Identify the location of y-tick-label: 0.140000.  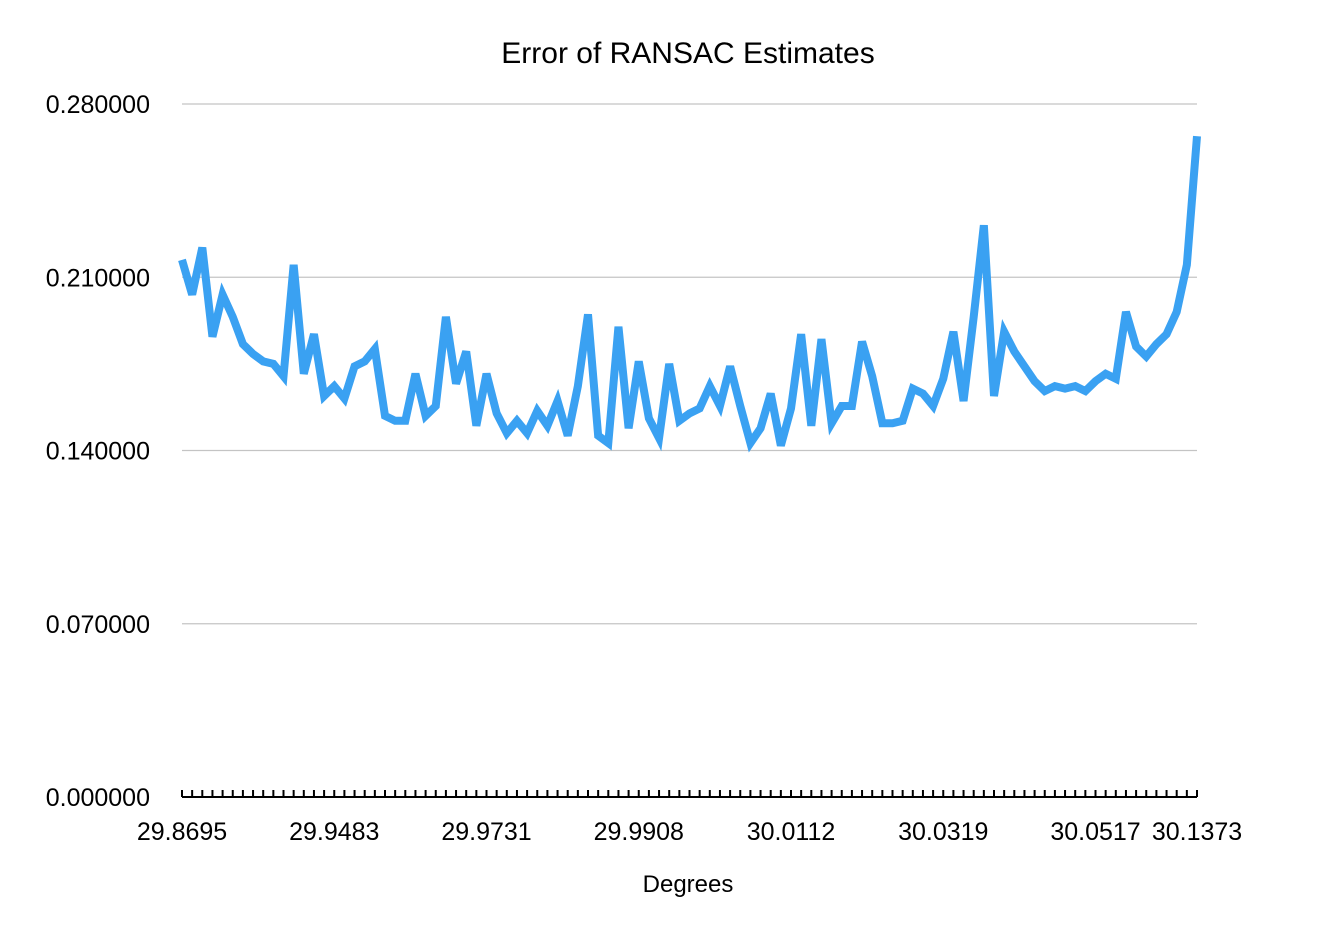
(98, 452).